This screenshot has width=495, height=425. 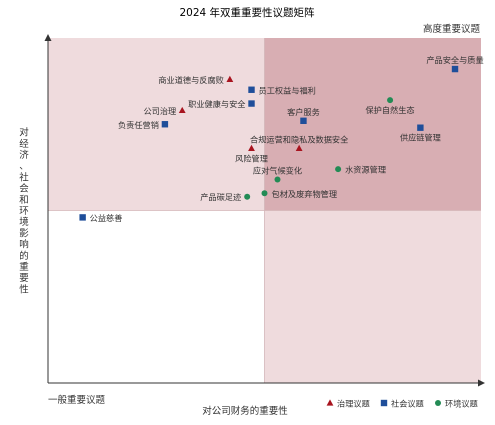 I want to click on legend-marker-governance, so click(x=330, y=402).